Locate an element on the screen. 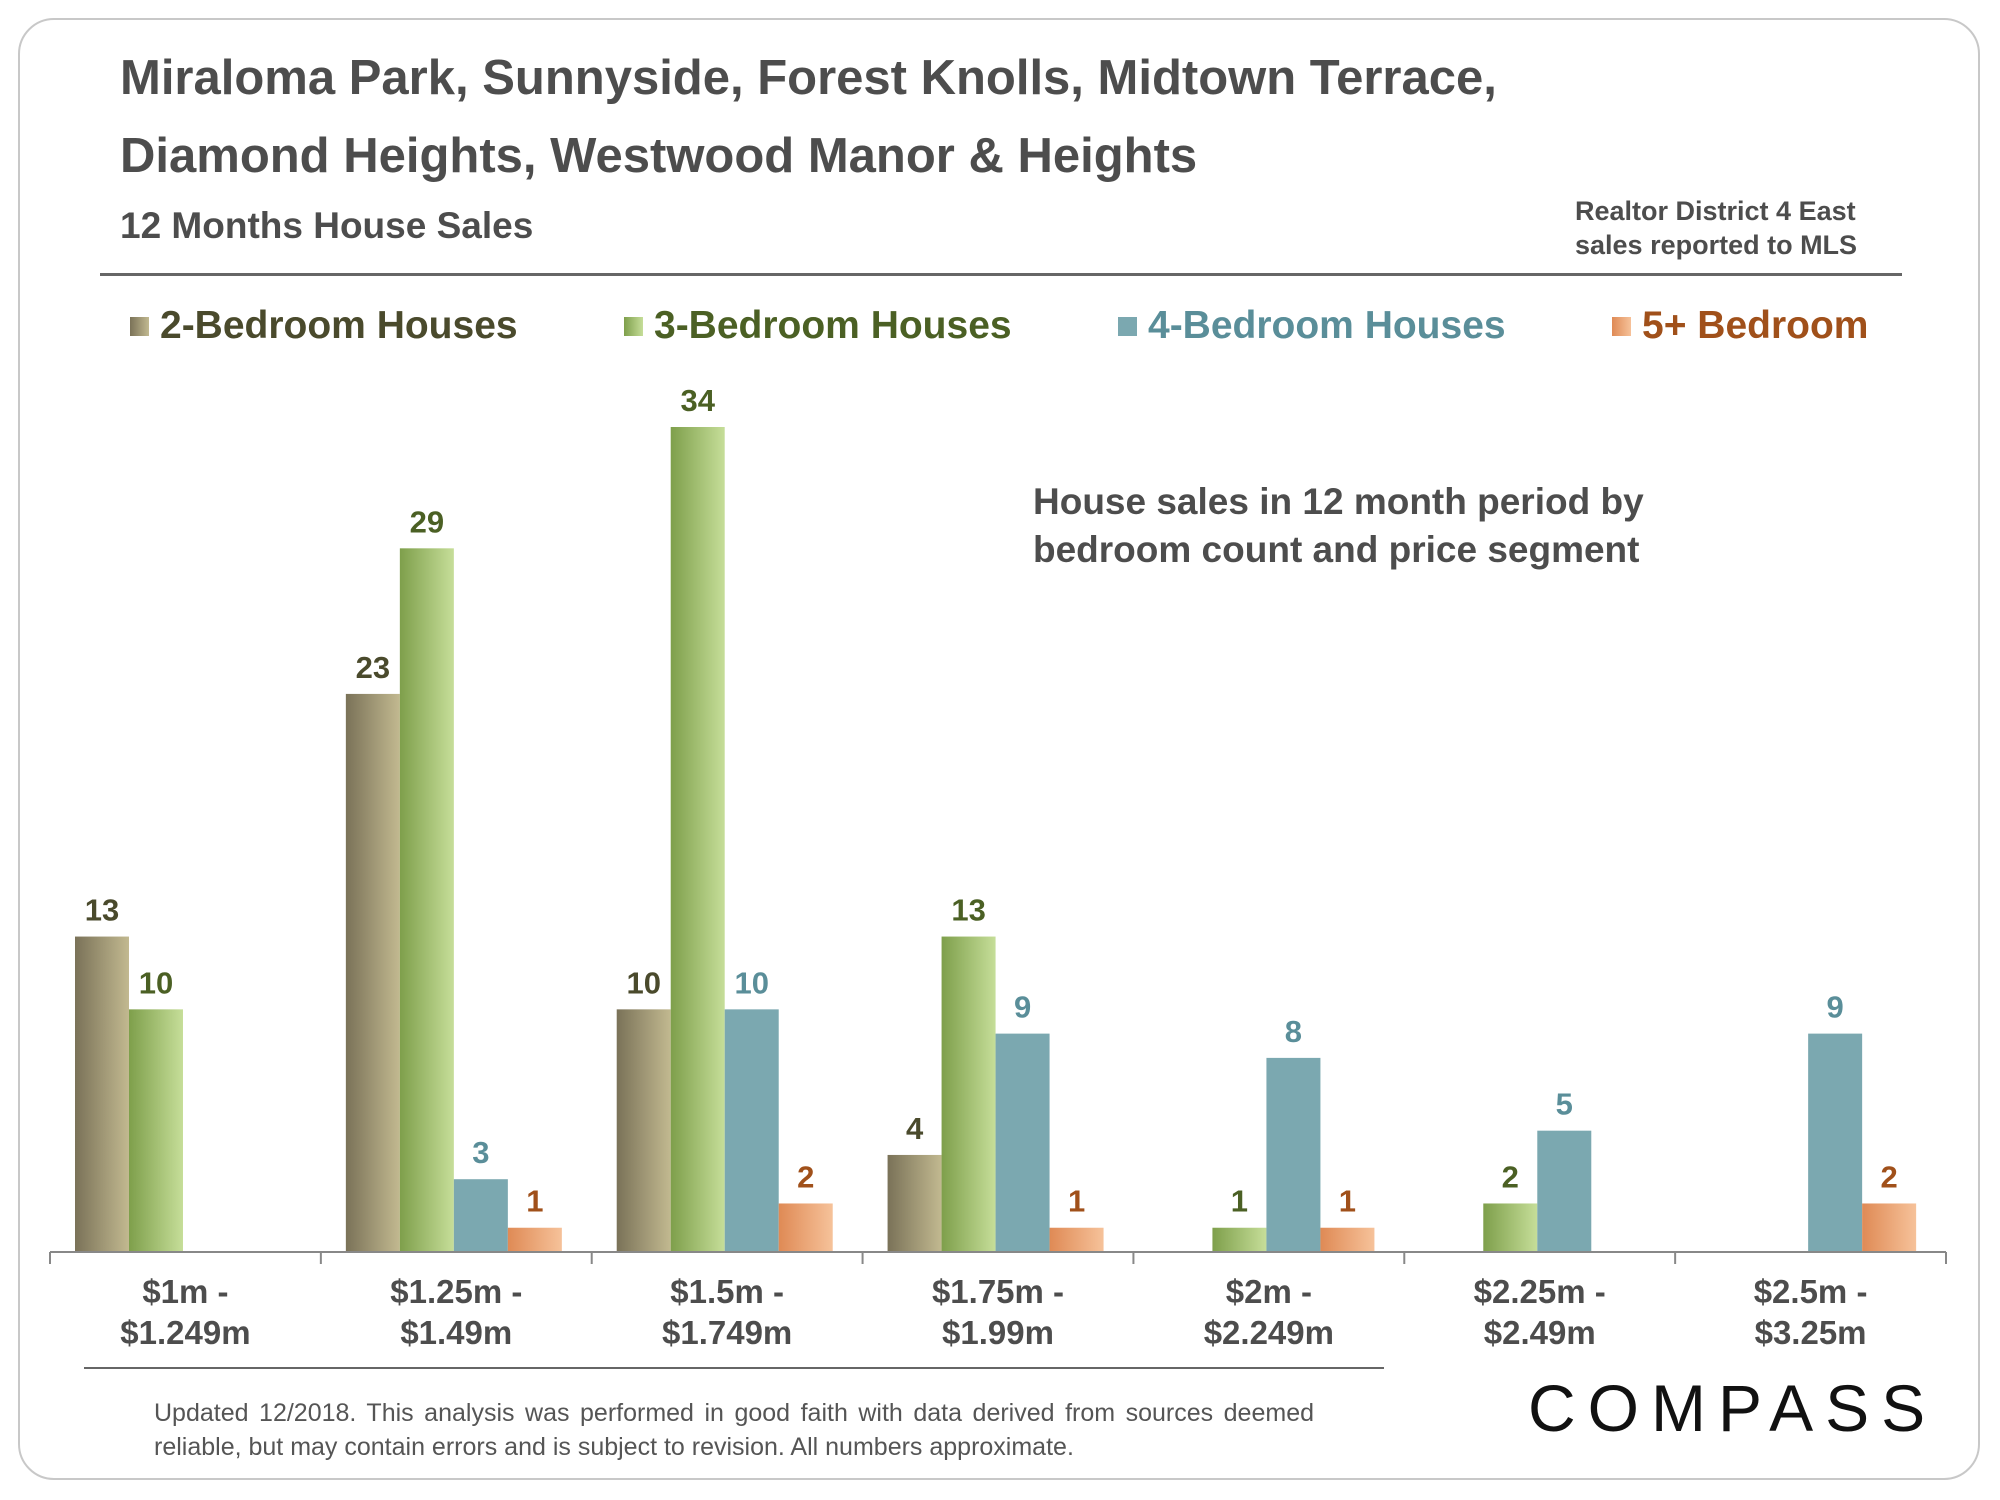 This screenshot has height=1500, width=2000. x-tick-label-2-0: $1.5m - is located at coordinates (727, 1291).